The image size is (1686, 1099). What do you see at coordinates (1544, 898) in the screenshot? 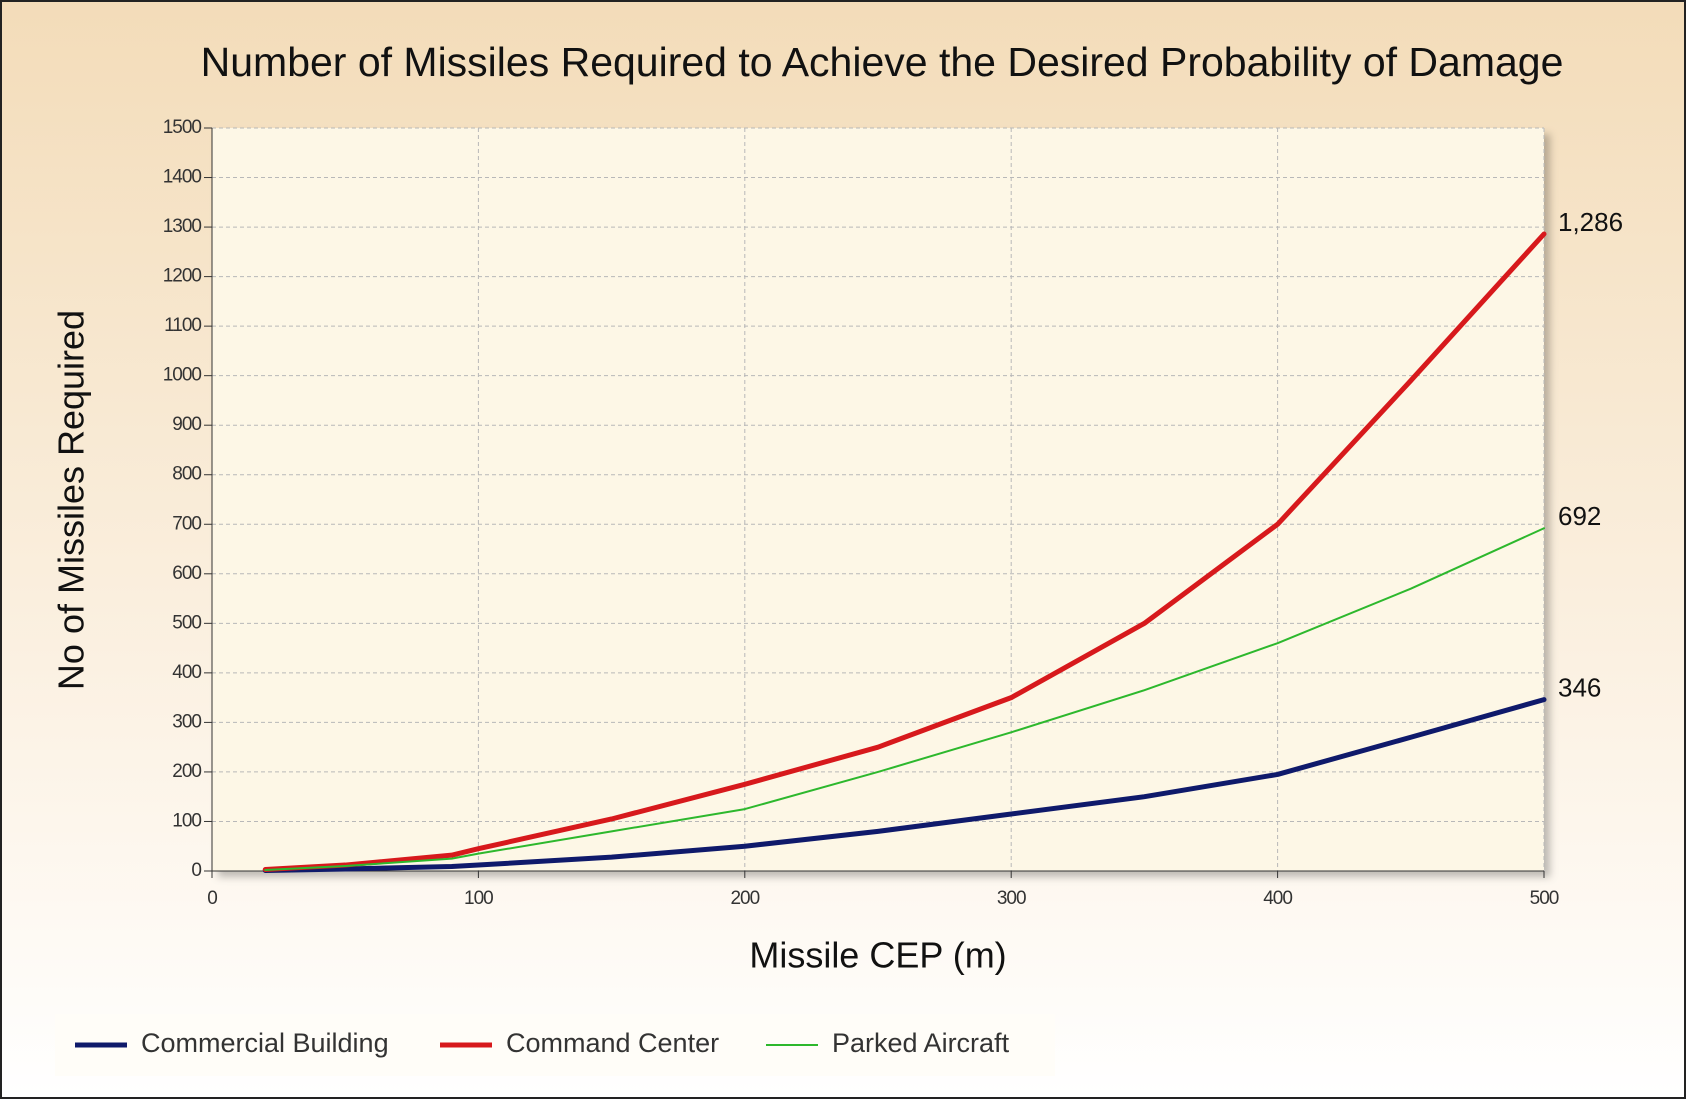
I see `x-tick-label: 500` at bounding box center [1544, 898].